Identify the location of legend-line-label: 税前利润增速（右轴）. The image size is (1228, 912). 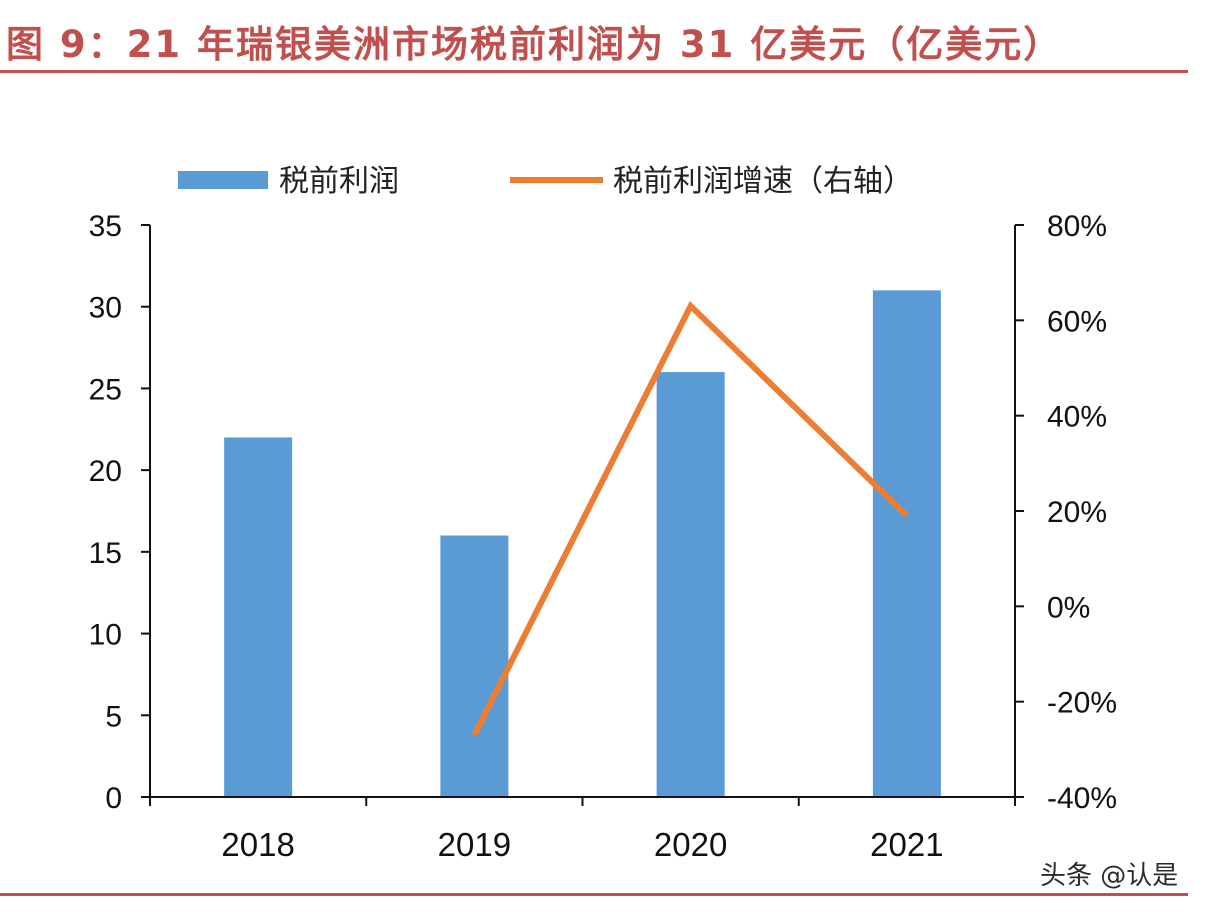
(763, 181).